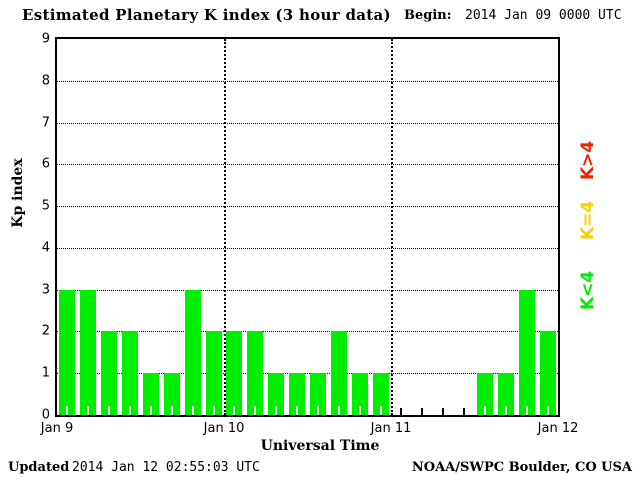  What do you see at coordinates (45, 290) in the screenshot?
I see `y-tick-label: 3` at bounding box center [45, 290].